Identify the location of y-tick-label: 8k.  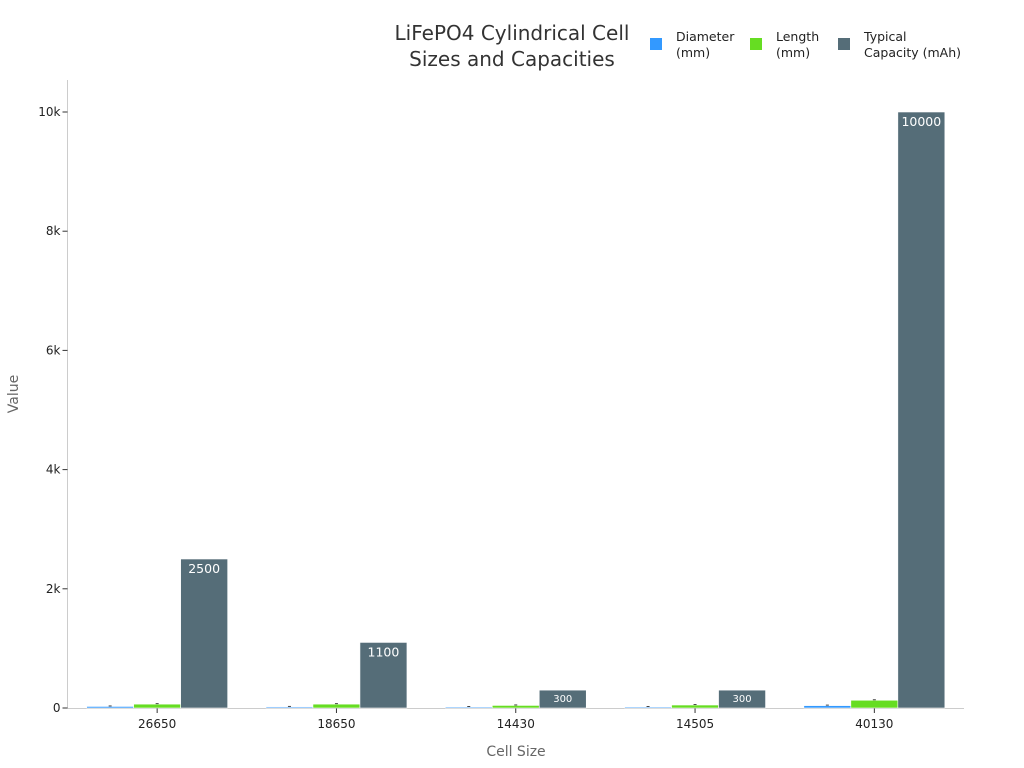
(53, 231).